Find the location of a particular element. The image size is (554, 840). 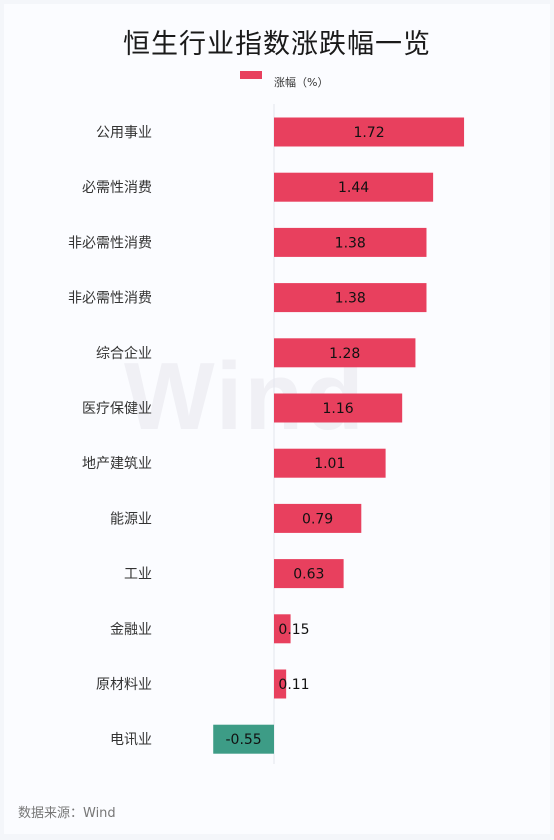

value-label: -0.55 is located at coordinates (243, 740).